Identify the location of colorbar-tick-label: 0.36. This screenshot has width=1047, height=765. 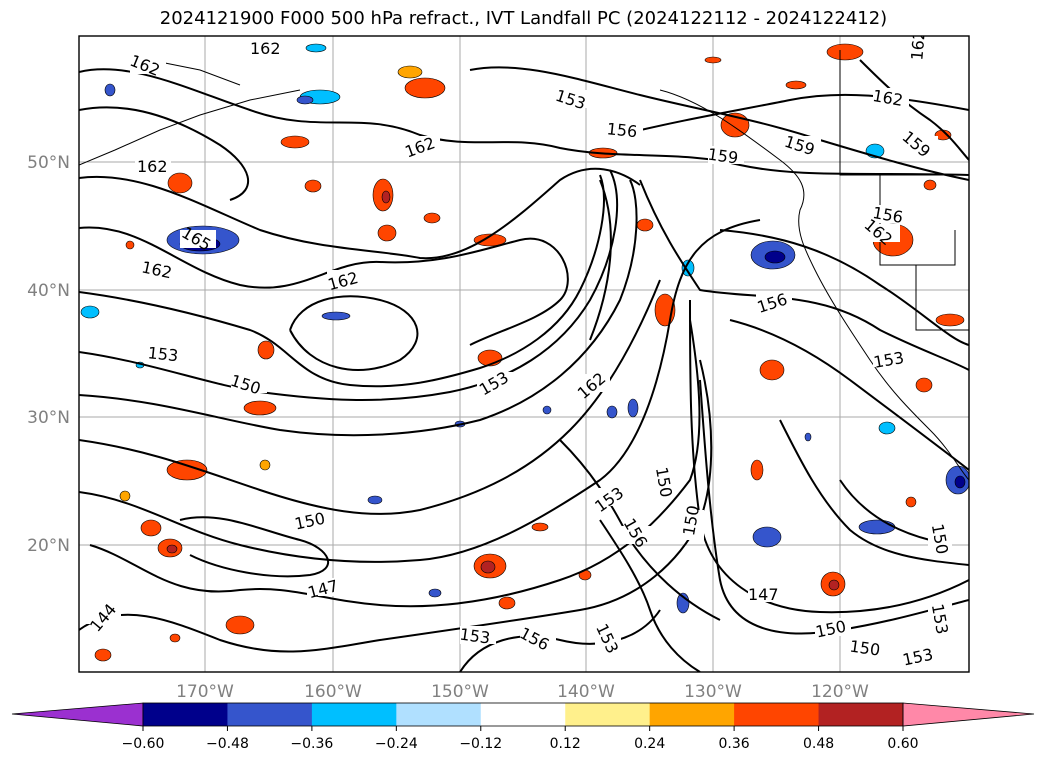
(734, 744).